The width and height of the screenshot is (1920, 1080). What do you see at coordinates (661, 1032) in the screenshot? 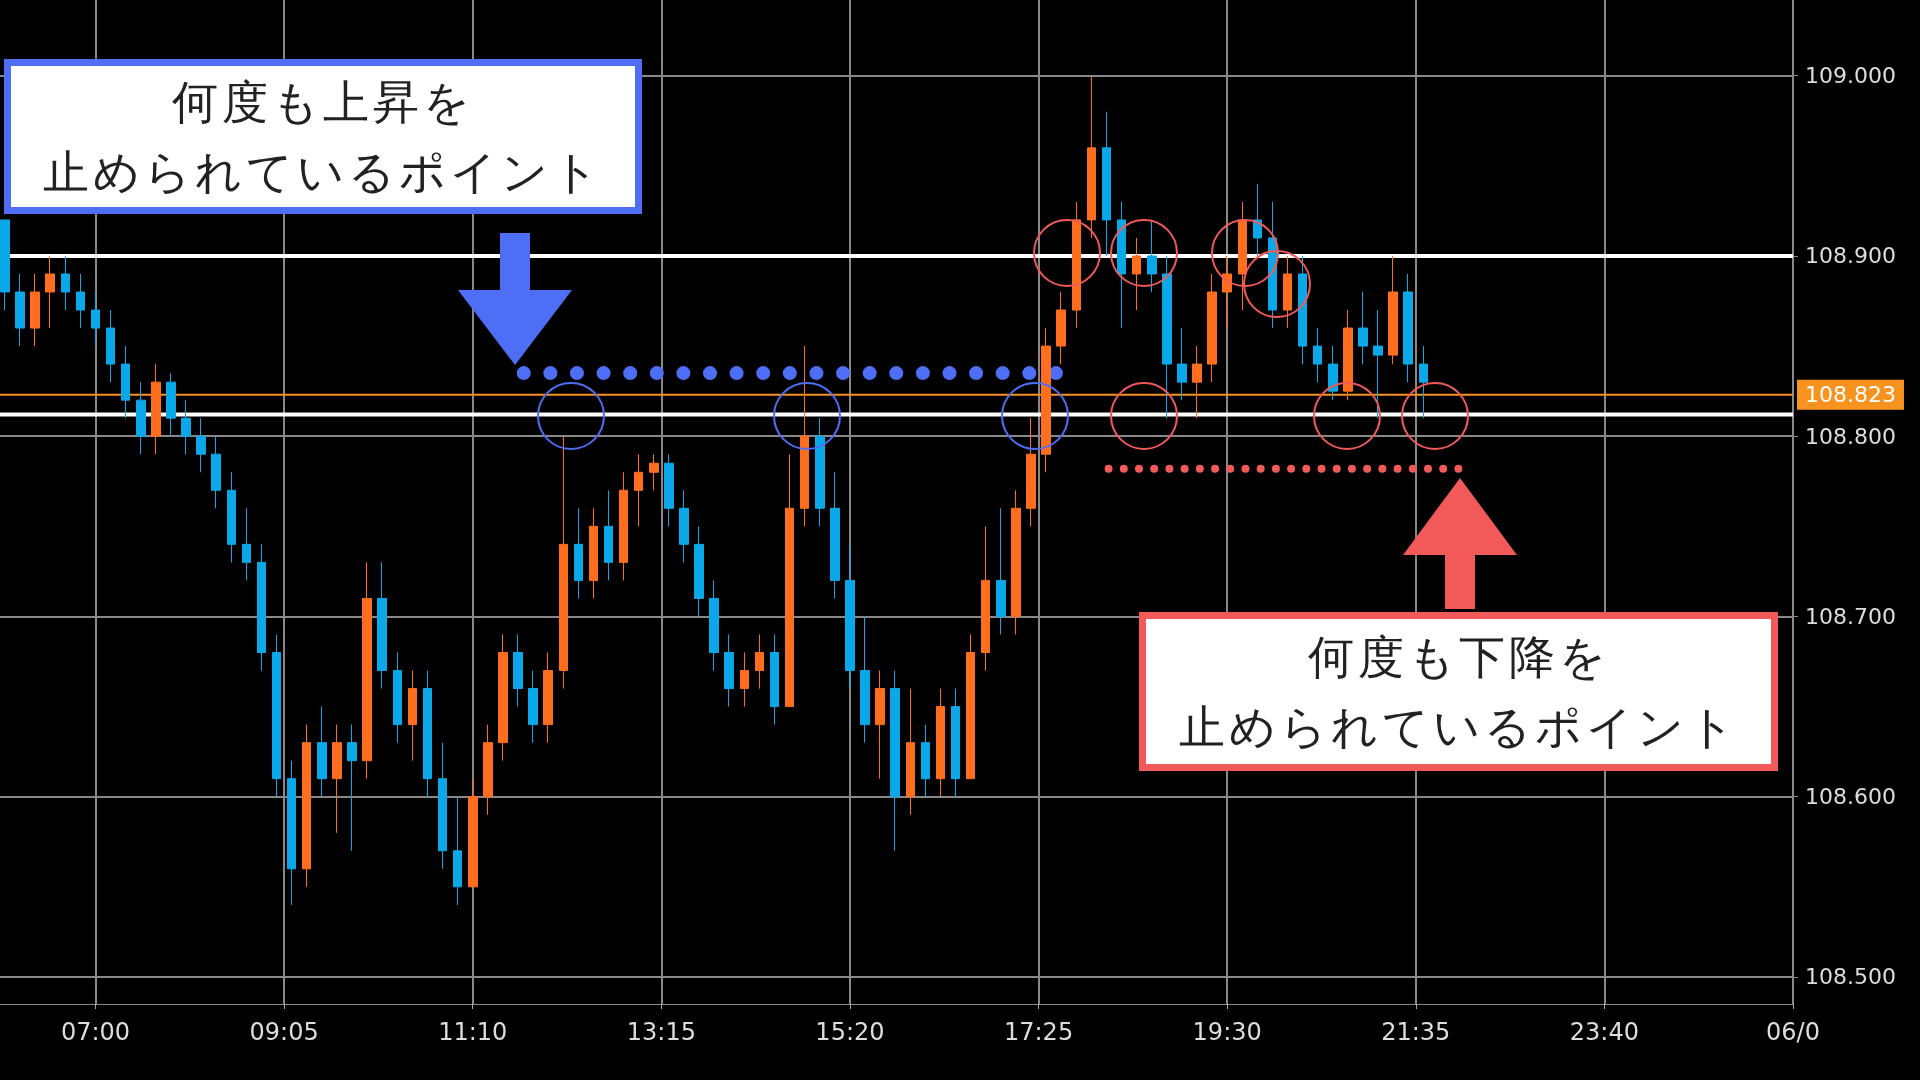
I see `x-tick-label: 13:15` at bounding box center [661, 1032].